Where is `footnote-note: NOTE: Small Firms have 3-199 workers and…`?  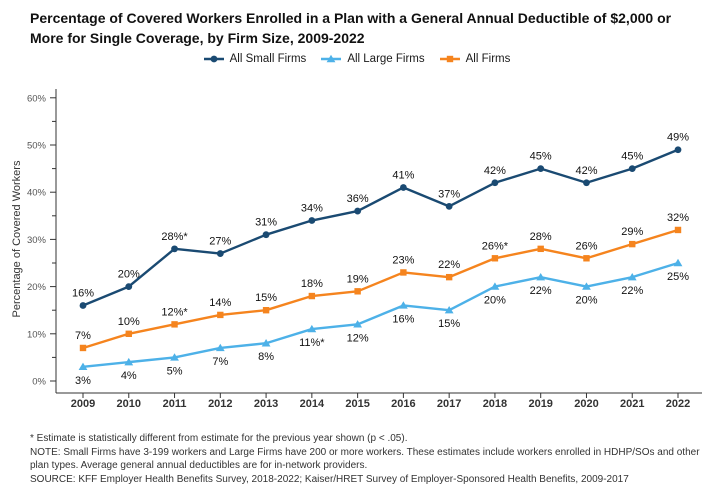
footnote-note: NOTE: Small Firms have 3-199 workers and… is located at coordinates (365, 459).